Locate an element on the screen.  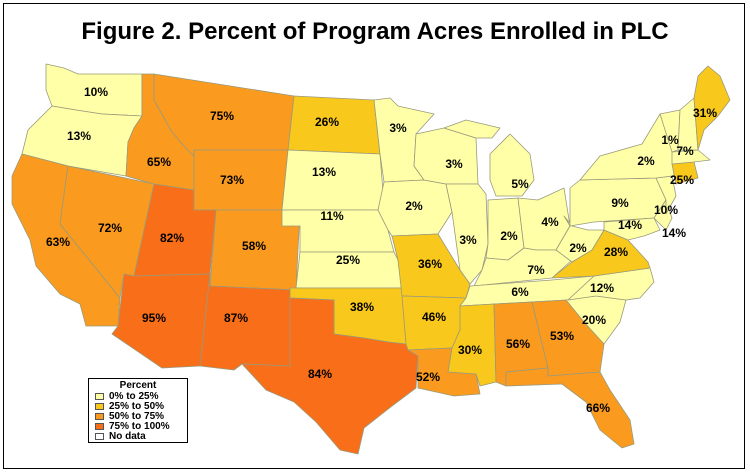
label-arizona: 95% is located at coordinates (154, 318).